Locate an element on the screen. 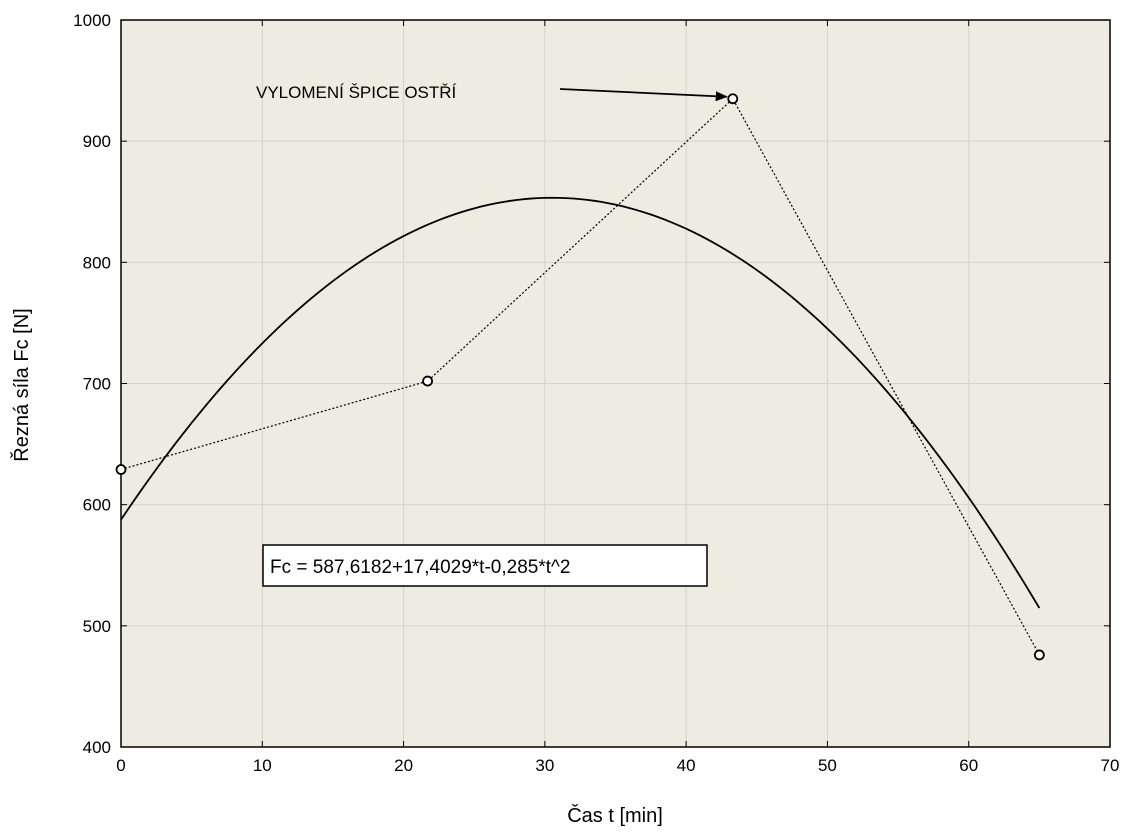 Image resolution: width=1131 pixels, height=834 pixels. annotation-label: VYLOMENÍ ŠPICE OSTŘÍ is located at coordinates (356, 92).